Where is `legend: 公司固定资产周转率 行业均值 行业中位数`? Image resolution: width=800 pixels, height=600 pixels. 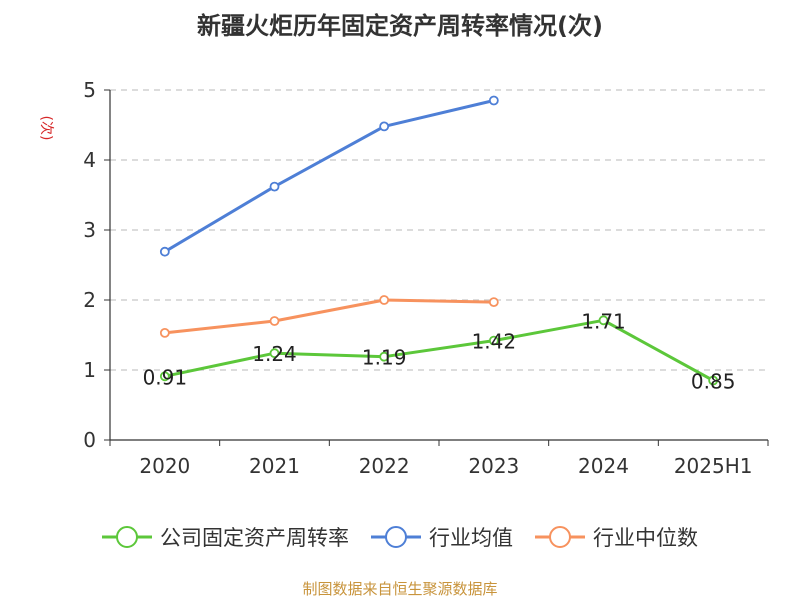 legend: 公司固定资产周转率 行业均值 行业中位数 is located at coordinates (400, 538).